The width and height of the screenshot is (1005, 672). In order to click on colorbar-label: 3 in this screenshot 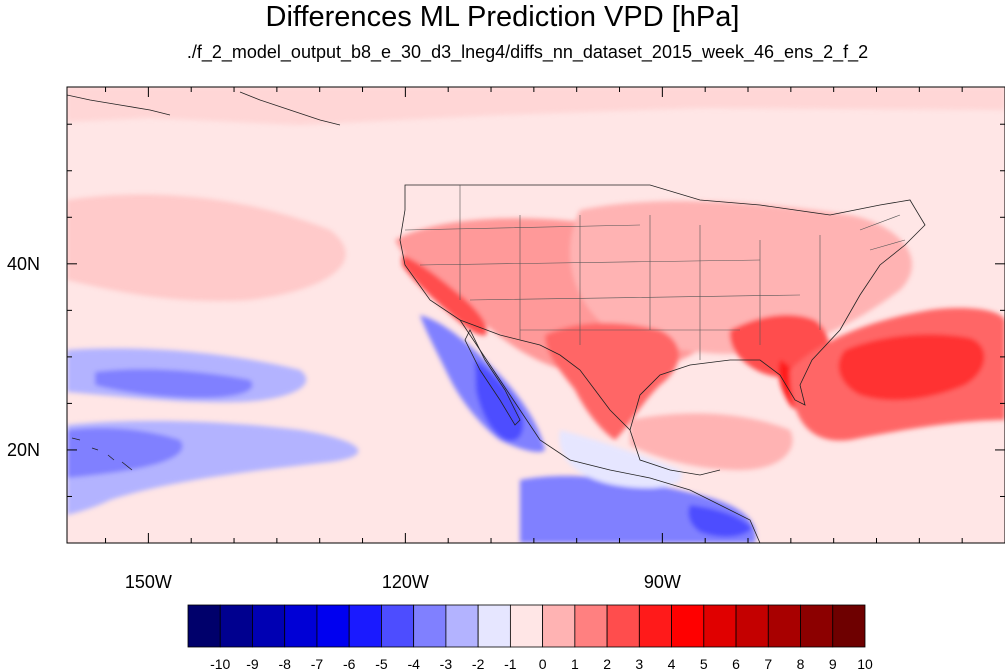, I will do `click(639, 664)`.